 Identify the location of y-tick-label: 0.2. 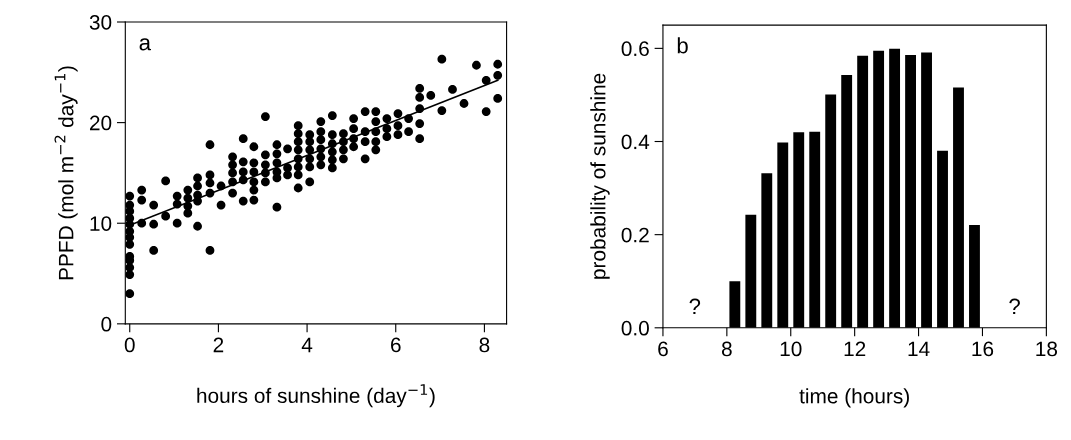
(635, 235).